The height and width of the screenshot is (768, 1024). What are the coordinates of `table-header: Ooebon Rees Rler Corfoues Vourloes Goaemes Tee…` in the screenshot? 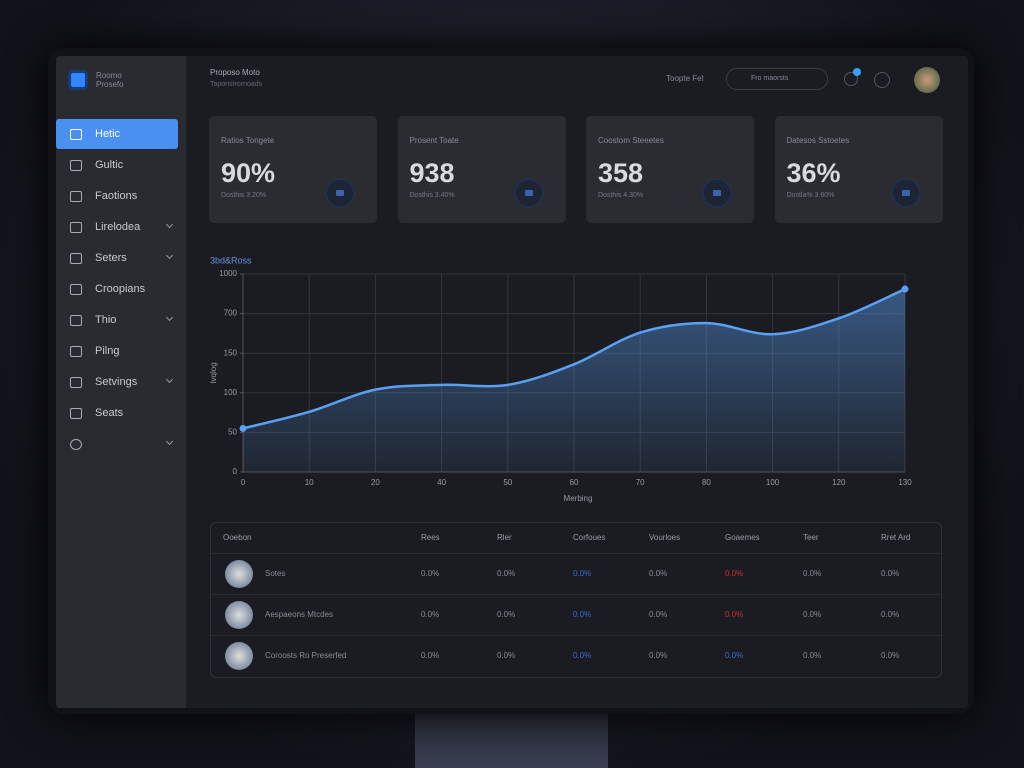 It's located at (576, 538).